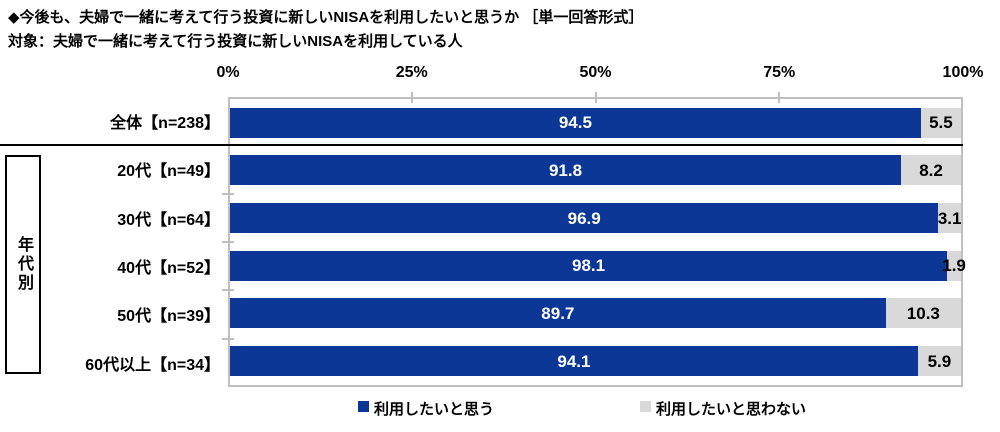 The width and height of the screenshot is (1000, 432). What do you see at coordinates (779, 72) in the screenshot?
I see `x-axis-tick-label: 75%` at bounding box center [779, 72].